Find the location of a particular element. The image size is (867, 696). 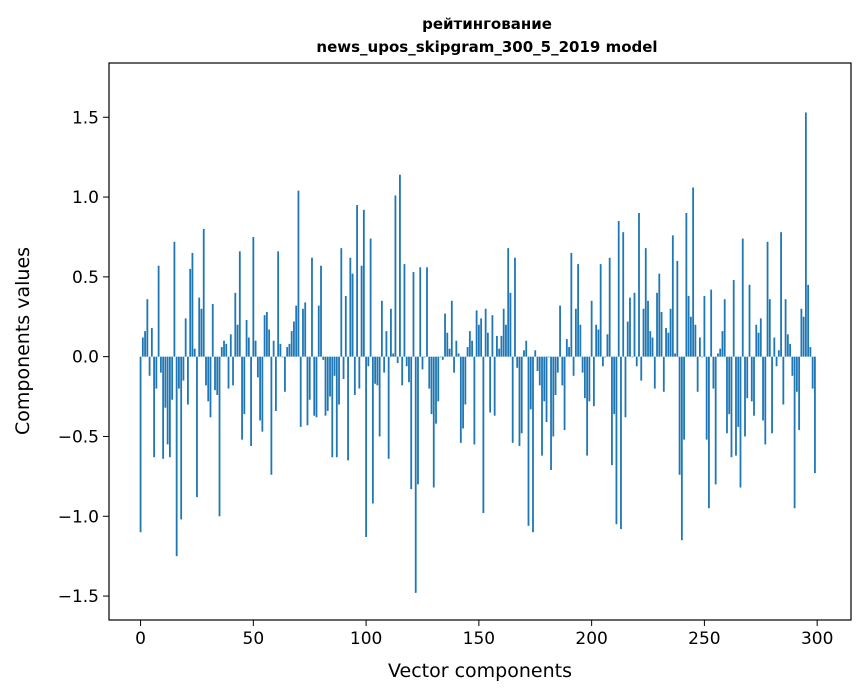

y-axis-ticks: −1.5 −1.0 −0.5 0.0 0.5 1.0 1.5 is located at coordinates (83, 357).